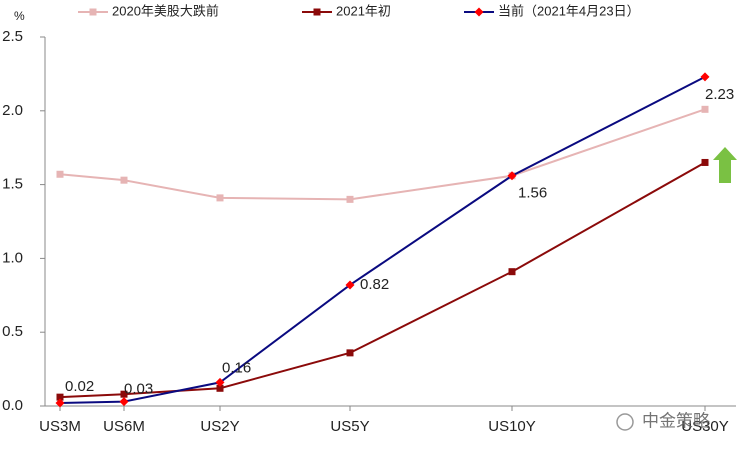 The image size is (741, 455). I want to click on y-unit: %, so click(19, 16).